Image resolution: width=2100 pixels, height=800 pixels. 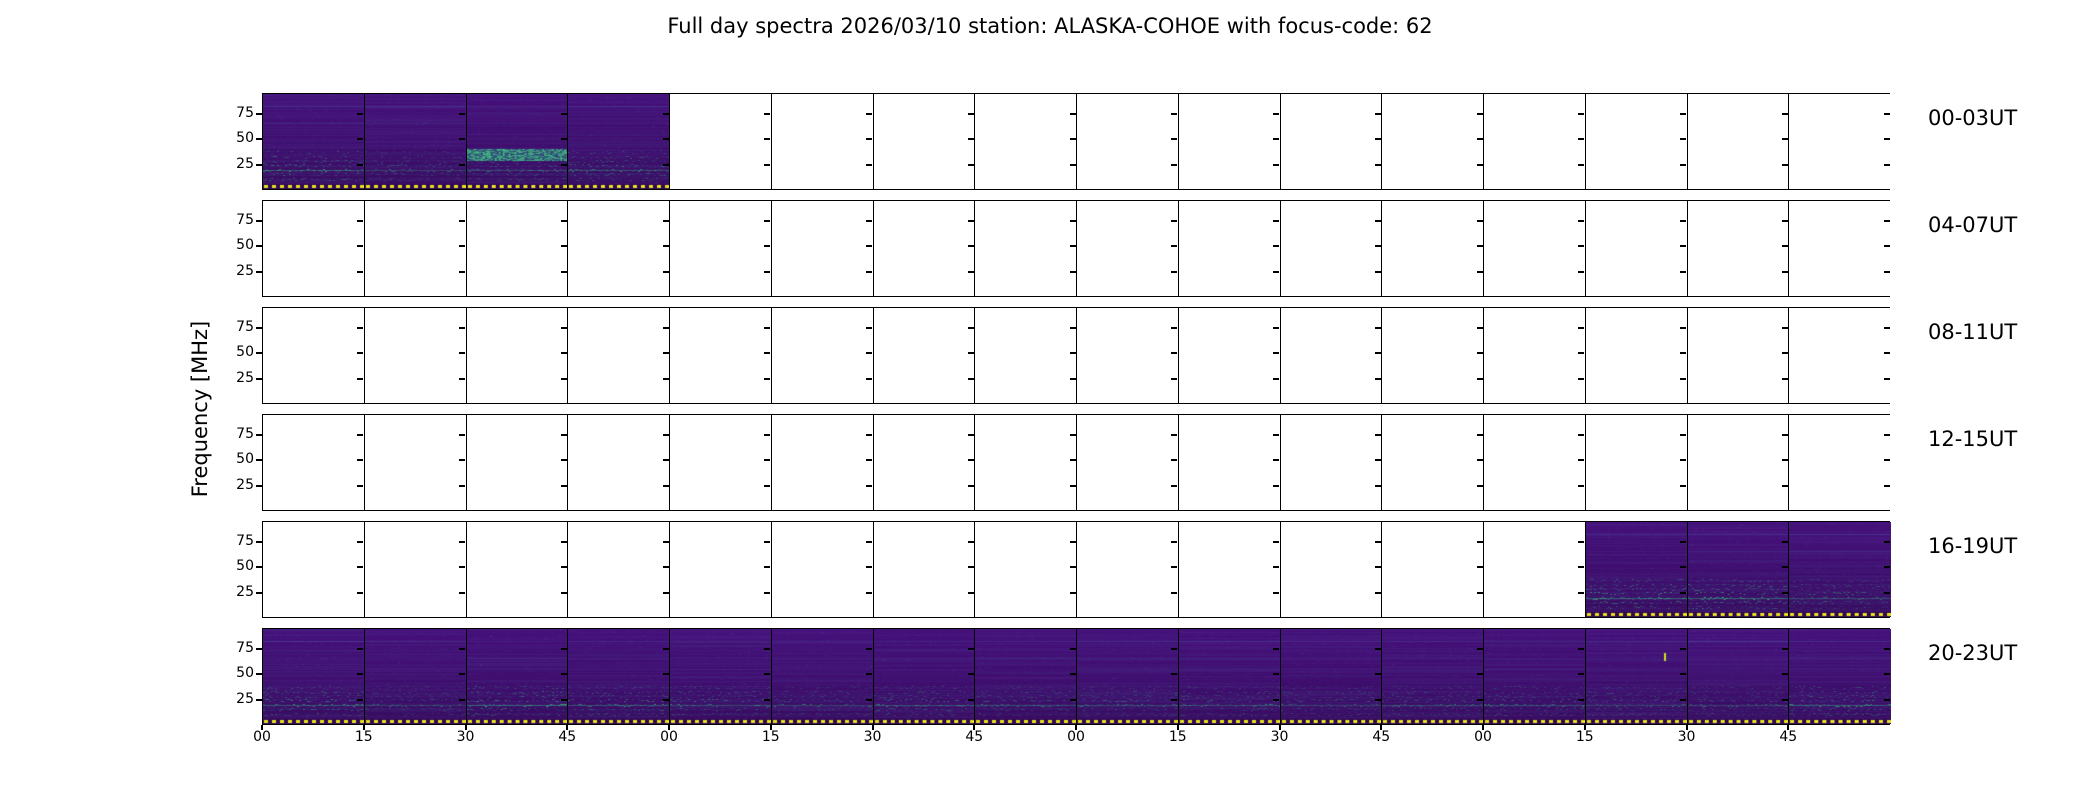 What do you see at coordinates (245, 459) in the screenshot?
I see `y-tick-label: 50` at bounding box center [245, 459].